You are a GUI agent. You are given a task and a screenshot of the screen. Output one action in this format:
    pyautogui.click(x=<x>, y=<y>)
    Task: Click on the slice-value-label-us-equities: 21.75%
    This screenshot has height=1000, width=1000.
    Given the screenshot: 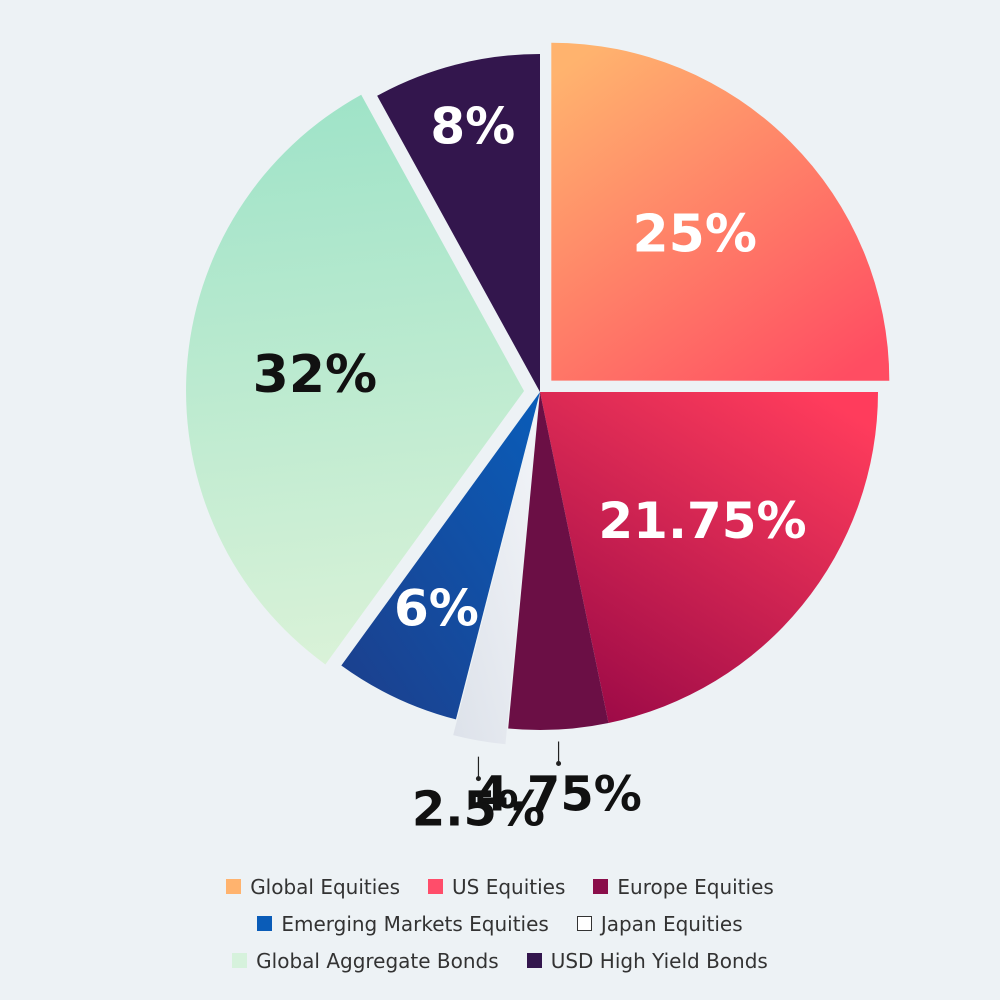 What is the action you would take?
    pyautogui.click(x=702, y=521)
    